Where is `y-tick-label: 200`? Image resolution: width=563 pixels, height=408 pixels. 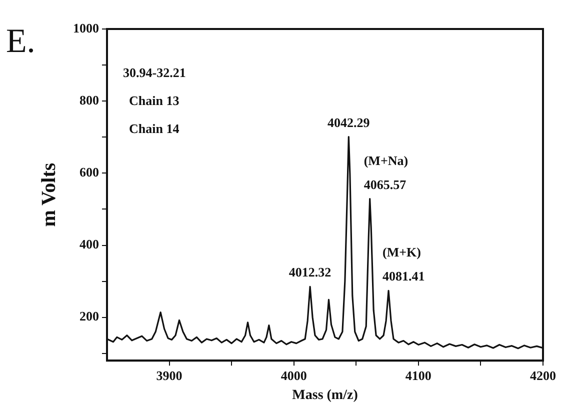 y-tick-label: 200 is located at coordinates (89, 316).